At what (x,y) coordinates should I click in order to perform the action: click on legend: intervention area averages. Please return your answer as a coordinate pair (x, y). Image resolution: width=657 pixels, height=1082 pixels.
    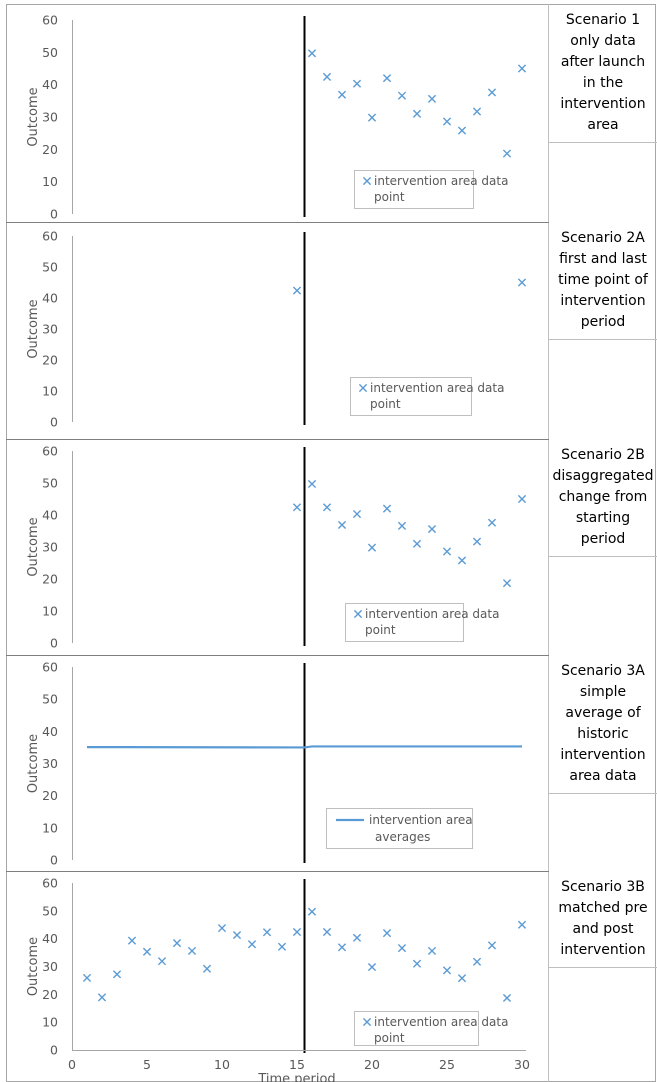
    Looking at the image, I should click on (399, 828).